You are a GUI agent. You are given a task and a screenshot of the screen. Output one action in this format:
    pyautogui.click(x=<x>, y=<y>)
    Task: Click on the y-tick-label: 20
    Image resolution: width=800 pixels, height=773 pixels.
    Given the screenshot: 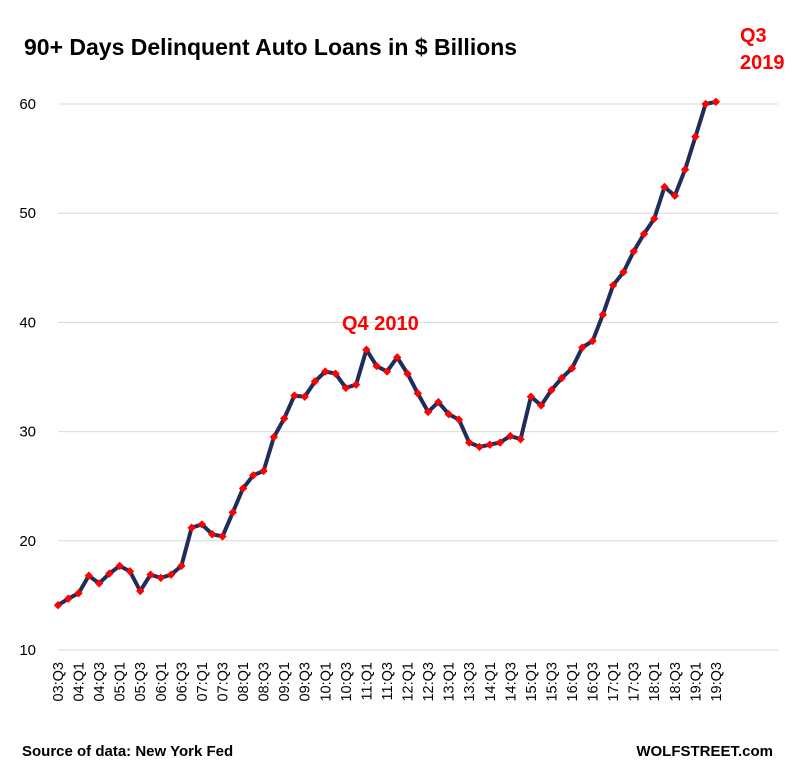 What is the action you would take?
    pyautogui.click(x=27, y=541)
    